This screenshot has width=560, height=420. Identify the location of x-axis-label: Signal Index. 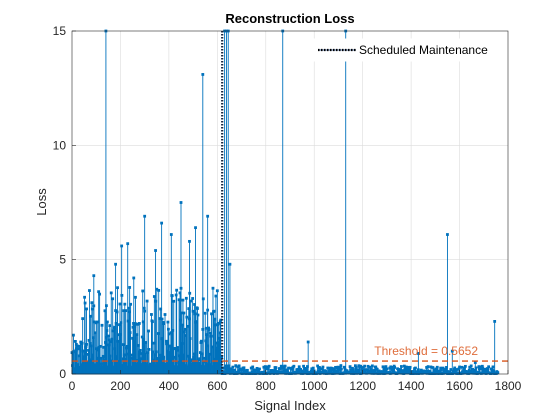
(290, 405).